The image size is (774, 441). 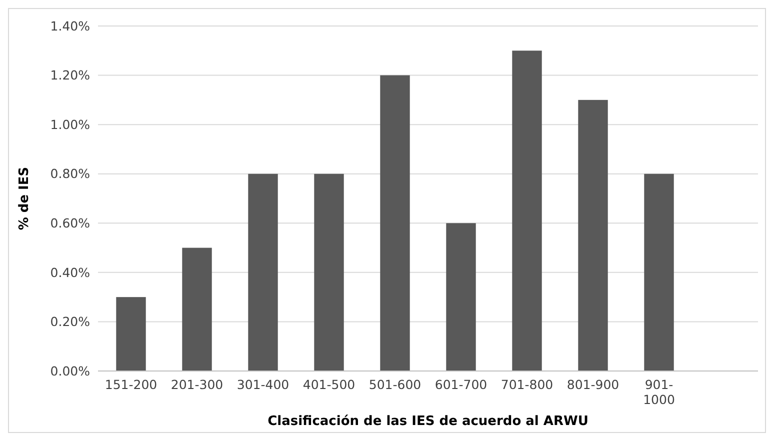 What do you see at coordinates (329, 384) in the screenshot?
I see `x-tick-label: 401-500` at bounding box center [329, 384].